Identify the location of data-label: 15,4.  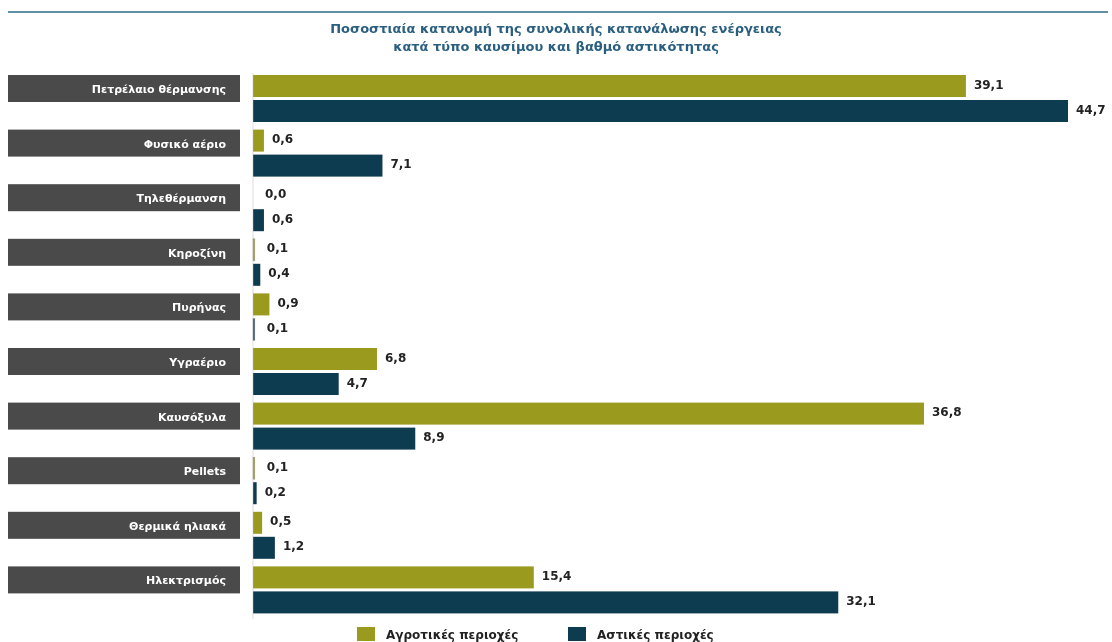
(556, 575).